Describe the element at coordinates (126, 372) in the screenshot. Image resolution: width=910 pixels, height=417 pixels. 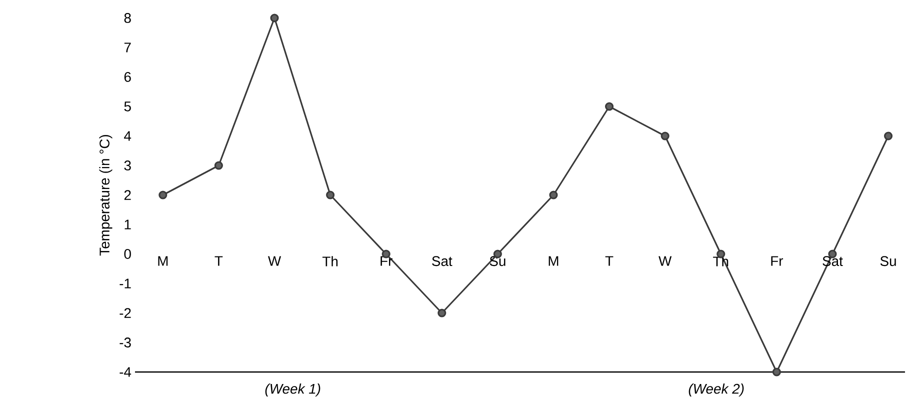
I see `y-tick-label: -4` at that location.